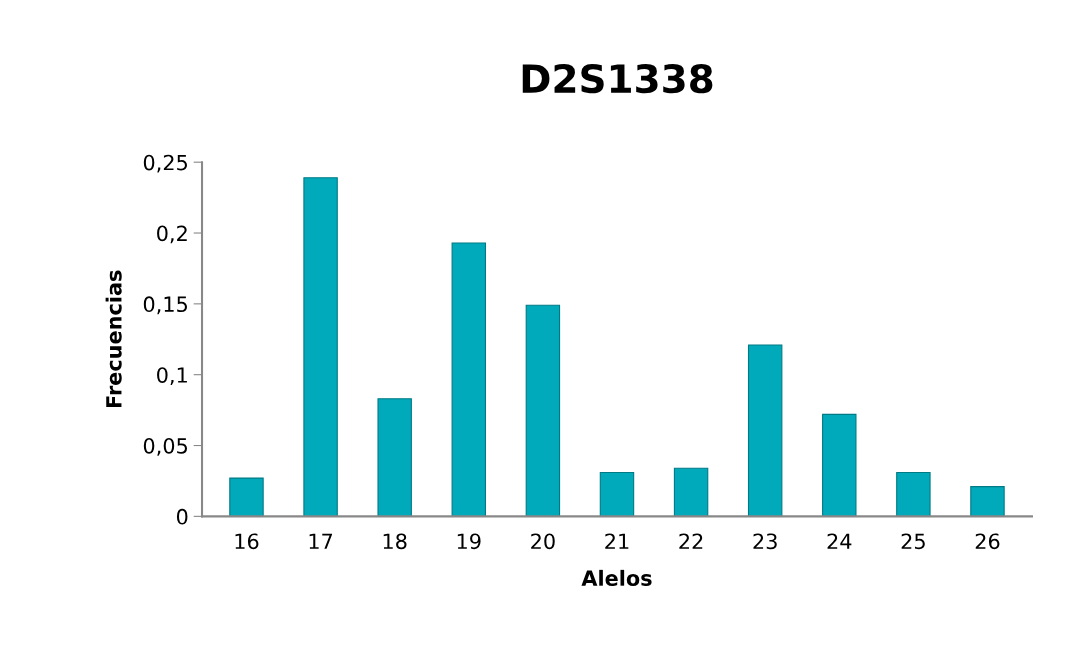 The width and height of the screenshot is (1092, 662). What do you see at coordinates (913, 541) in the screenshot?
I see `x-tick-label: 25` at bounding box center [913, 541].